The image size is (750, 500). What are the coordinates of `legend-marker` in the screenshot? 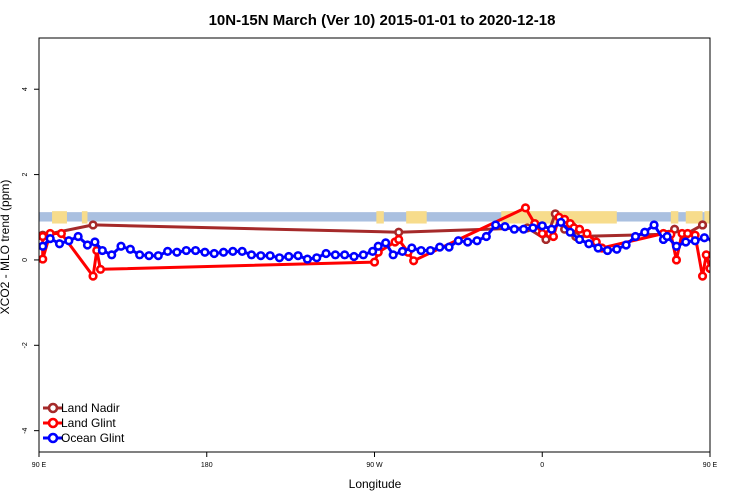 It's located at (53, 408).